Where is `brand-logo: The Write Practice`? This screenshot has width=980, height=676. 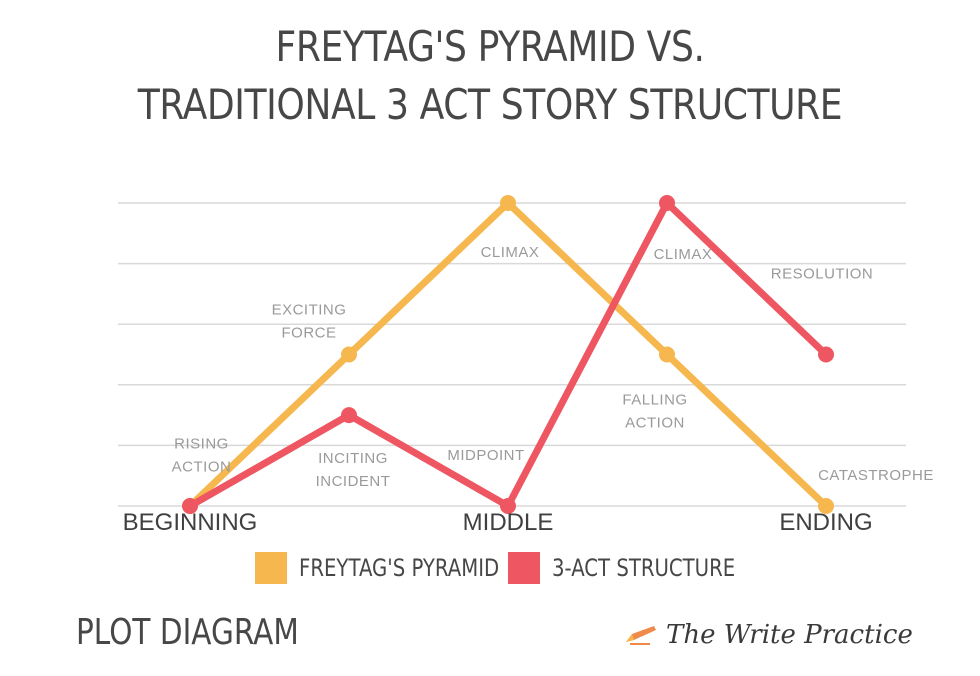 brand-logo: The Write Practice is located at coordinates (768, 635).